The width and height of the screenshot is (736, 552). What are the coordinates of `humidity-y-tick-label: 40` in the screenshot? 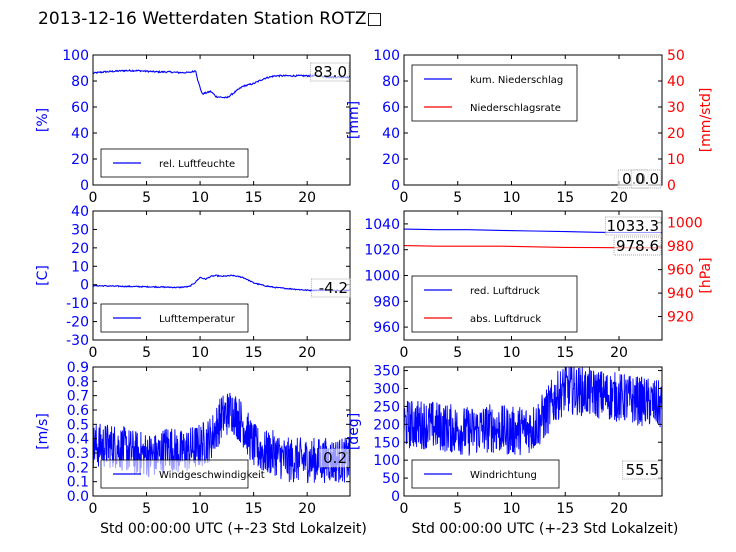 It's located at (80, 134).